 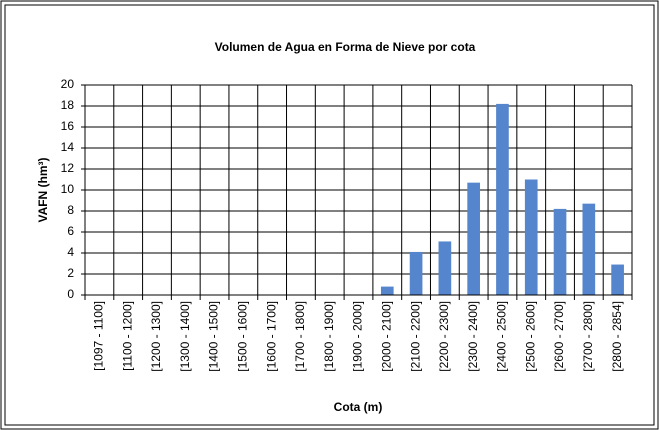 What do you see at coordinates (68, 147) in the screenshot?
I see `y-tick-label: 14` at bounding box center [68, 147].